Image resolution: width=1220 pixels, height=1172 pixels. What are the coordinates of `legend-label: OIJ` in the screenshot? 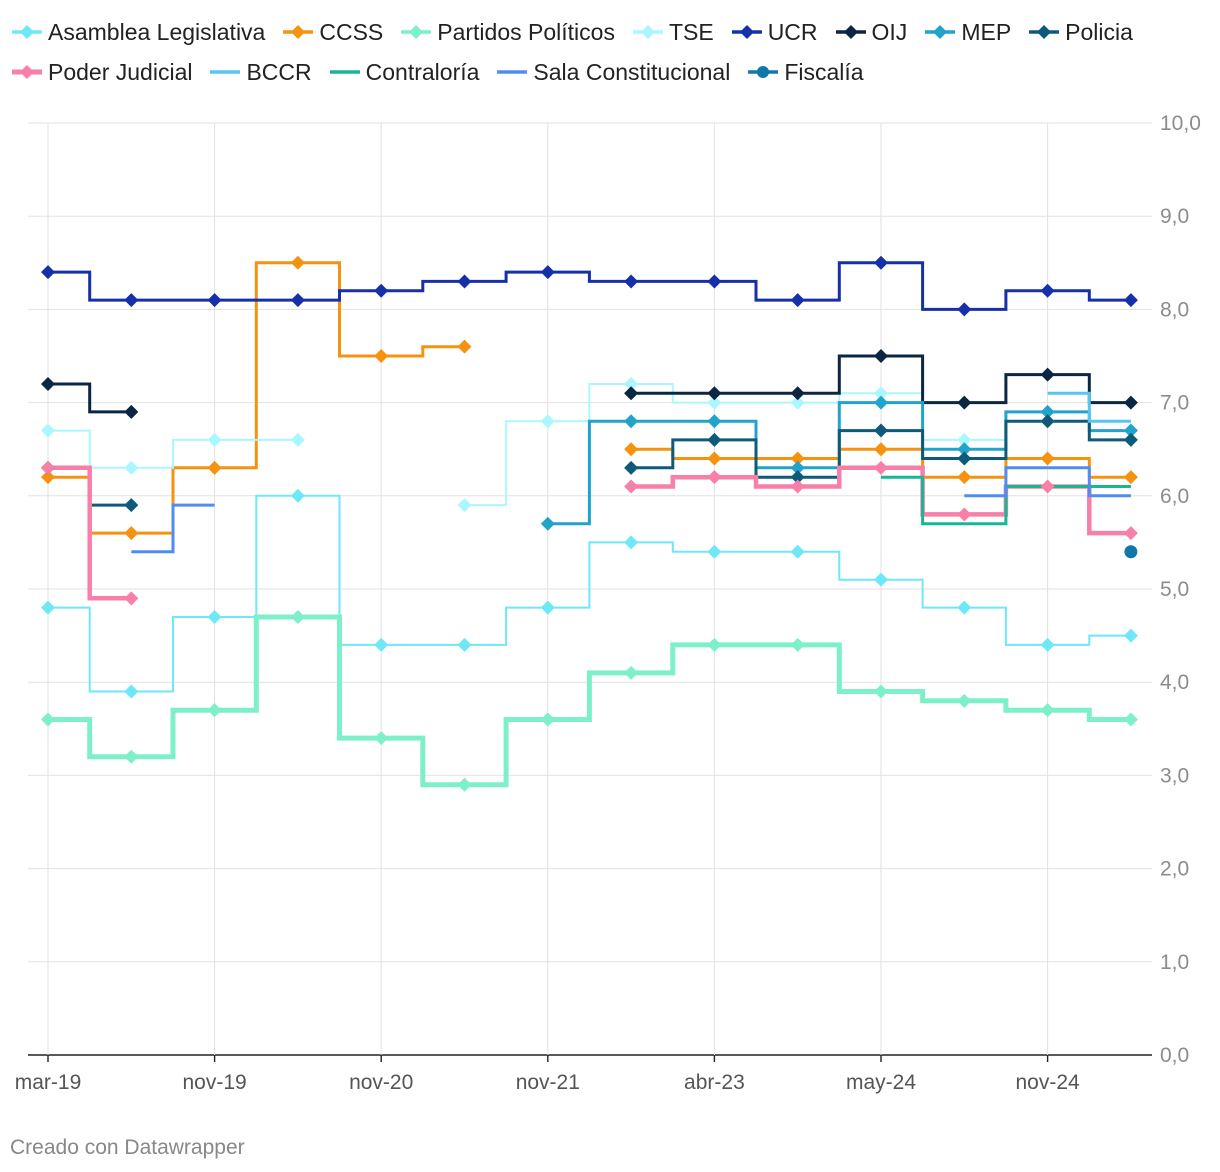 It's located at (889, 31).